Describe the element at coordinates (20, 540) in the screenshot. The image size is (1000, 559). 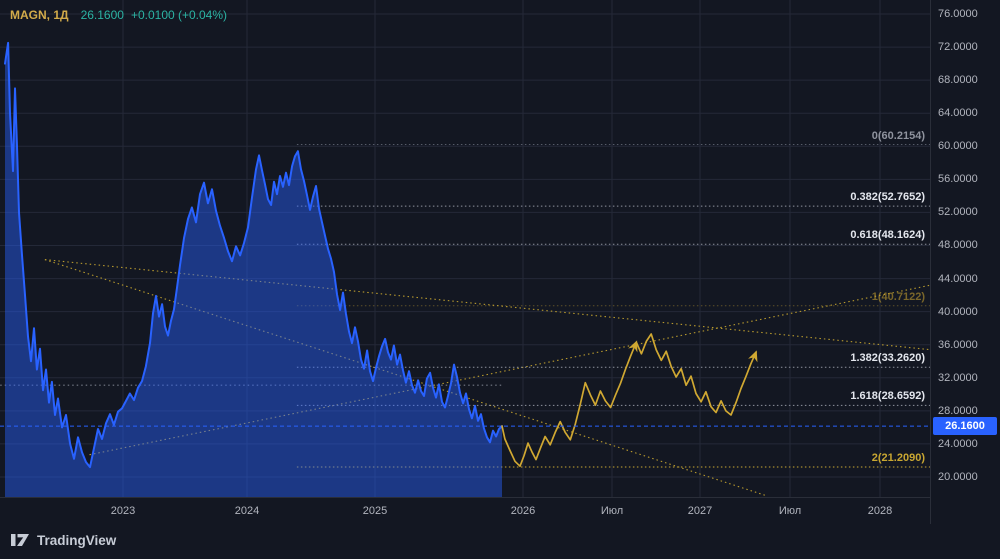
I see `tradingview-logo-icon` at that location.